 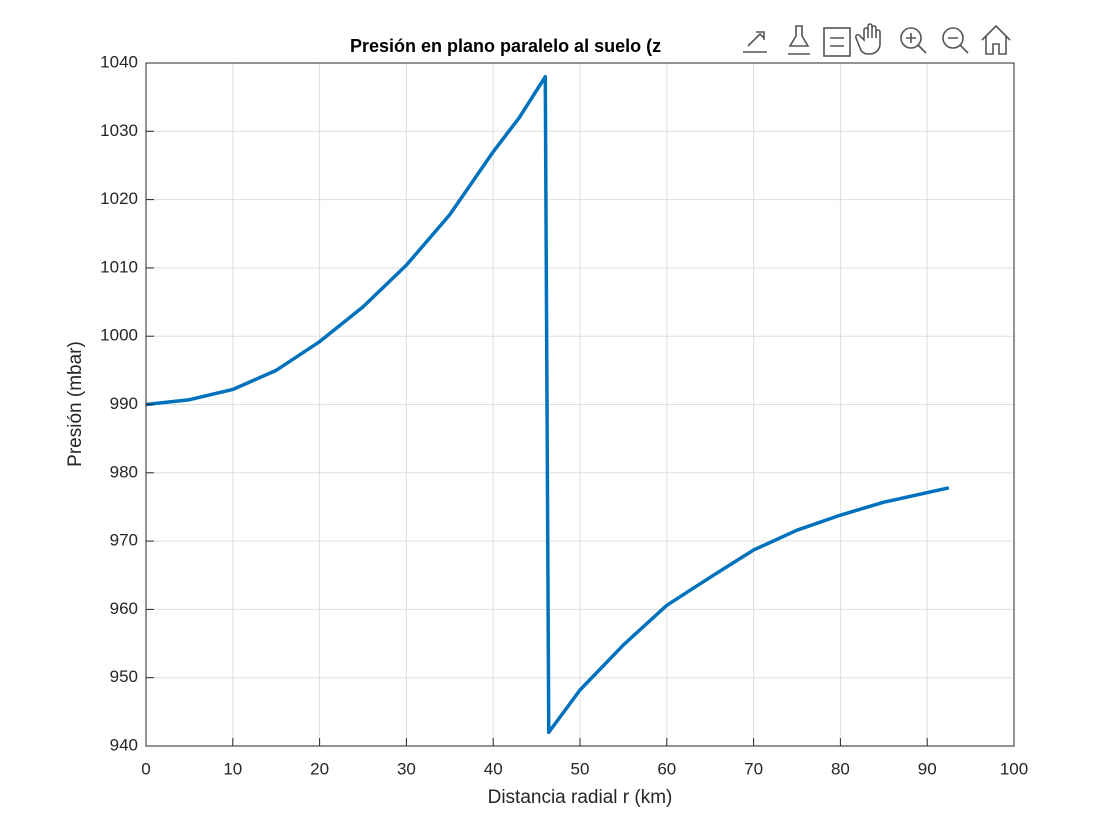 What do you see at coordinates (666, 768) in the screenshot?
I see `x-tick-label: 60` at bounding box center [666, 768].